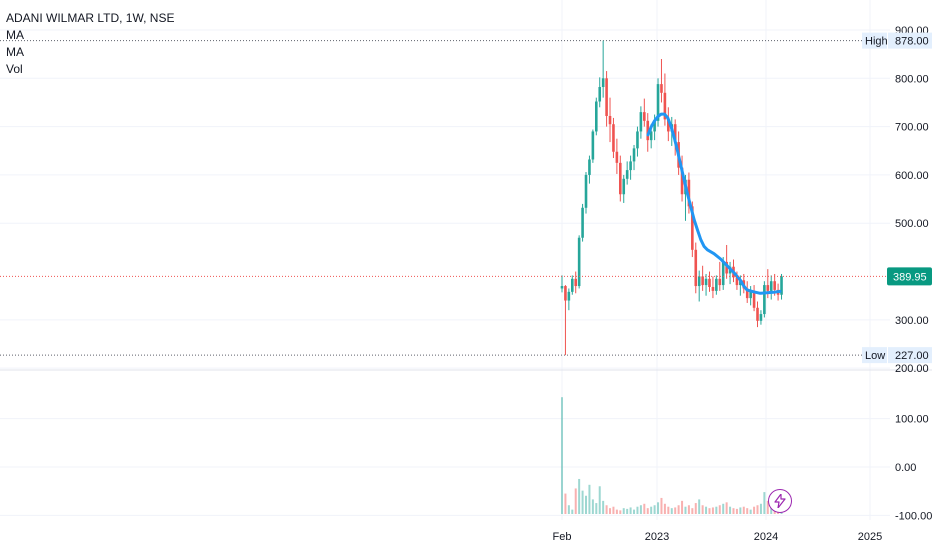 Image resolution: width=932 pixels, height=550 pixels. Describe the element at coordinates (912, 369) in the screenshot. I see `price-tick-label: 200.00` at that location.